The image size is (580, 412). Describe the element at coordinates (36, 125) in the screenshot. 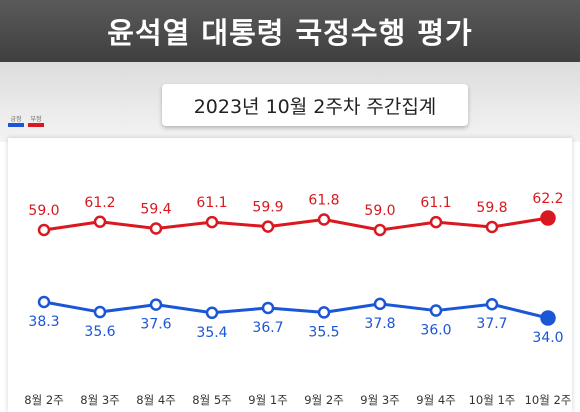

I see `legend-swatch-negative` at that location.